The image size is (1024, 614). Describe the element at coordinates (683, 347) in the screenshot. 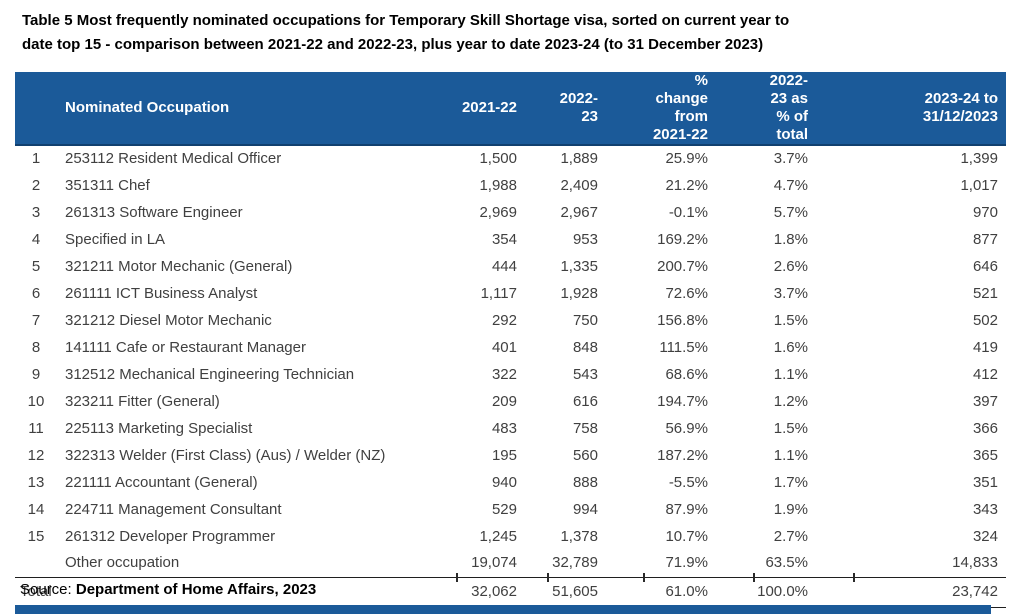

I see `pct-change-cell: 111.5%` at that location.